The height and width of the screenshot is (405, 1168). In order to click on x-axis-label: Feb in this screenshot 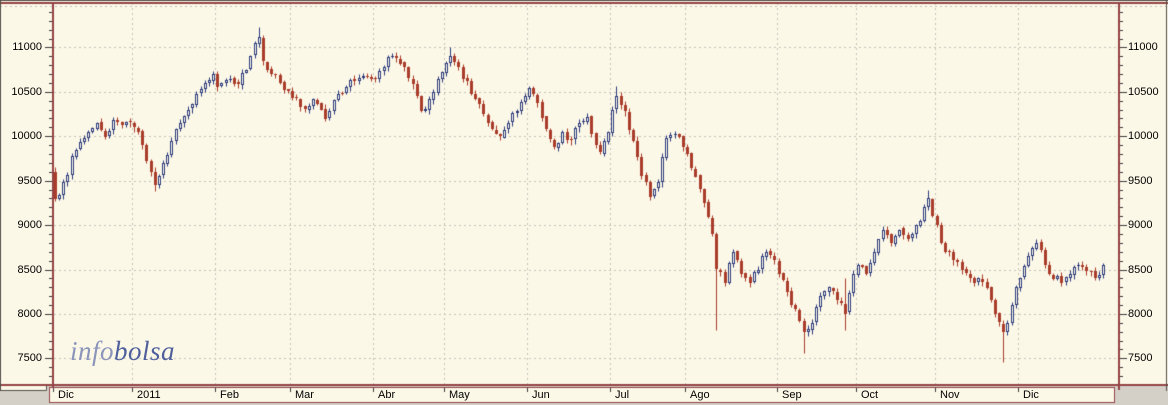, I will do `click(229, 395)`.